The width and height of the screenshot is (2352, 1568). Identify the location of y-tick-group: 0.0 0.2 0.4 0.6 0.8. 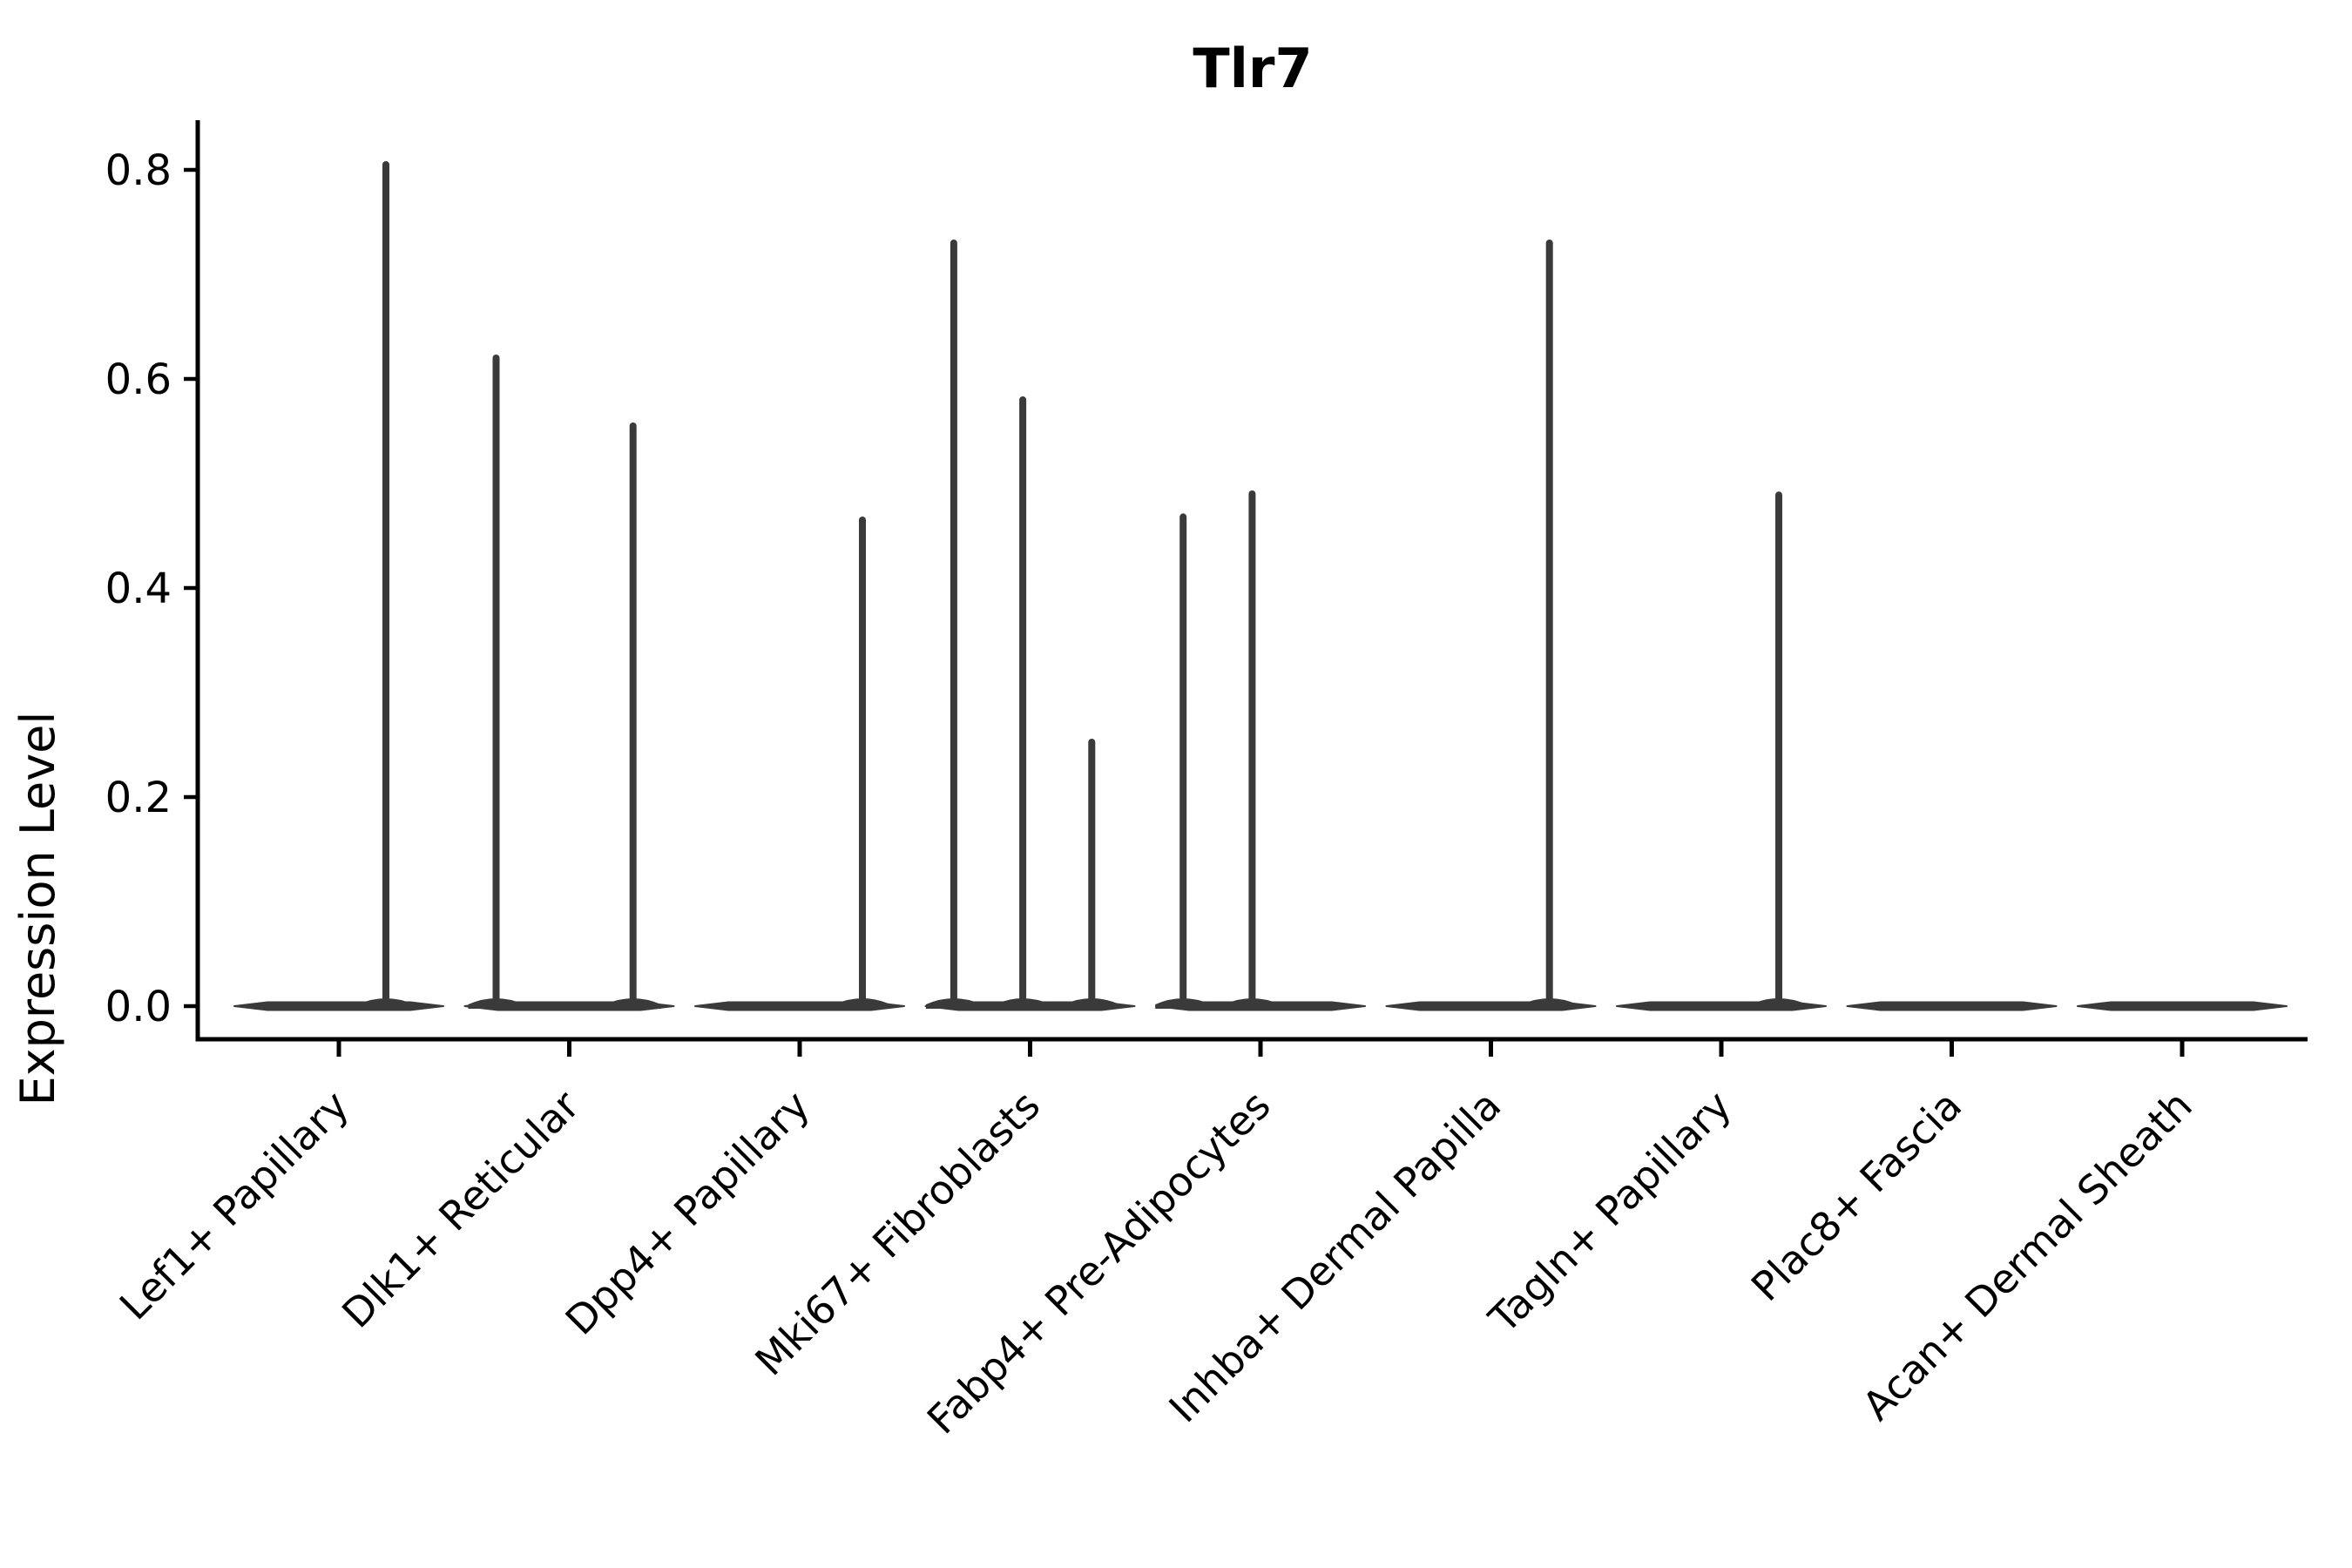
(151, 588).